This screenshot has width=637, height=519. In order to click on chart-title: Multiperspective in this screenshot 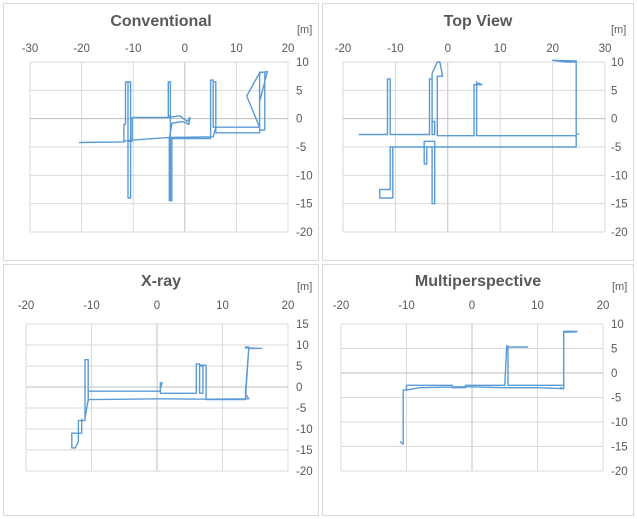, I will do `click(478, 281)`.